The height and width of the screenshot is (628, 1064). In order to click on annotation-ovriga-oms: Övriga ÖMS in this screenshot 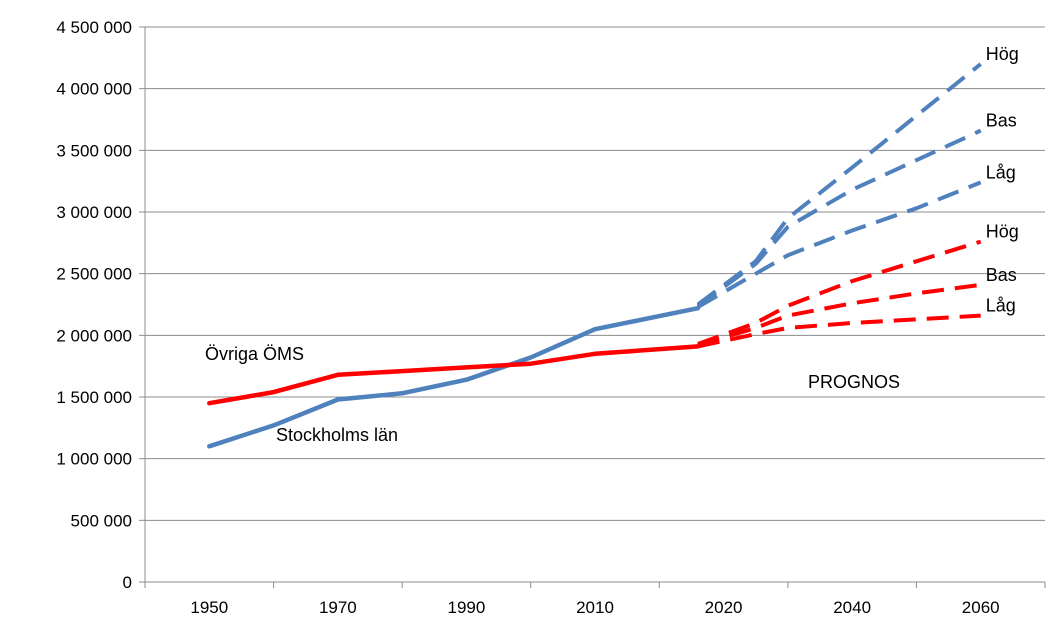, I will do `click(254, 354)`.